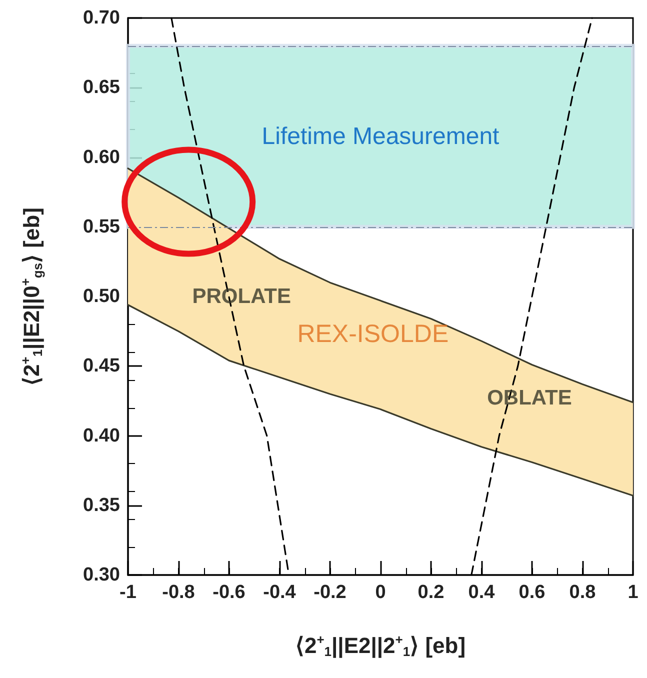 This screenshot has width=647, height=678. What do you see at coordinates (532, 592) in the screenshot?
I see `x-tick-label: 0.6` at bounding box center [532, 592].